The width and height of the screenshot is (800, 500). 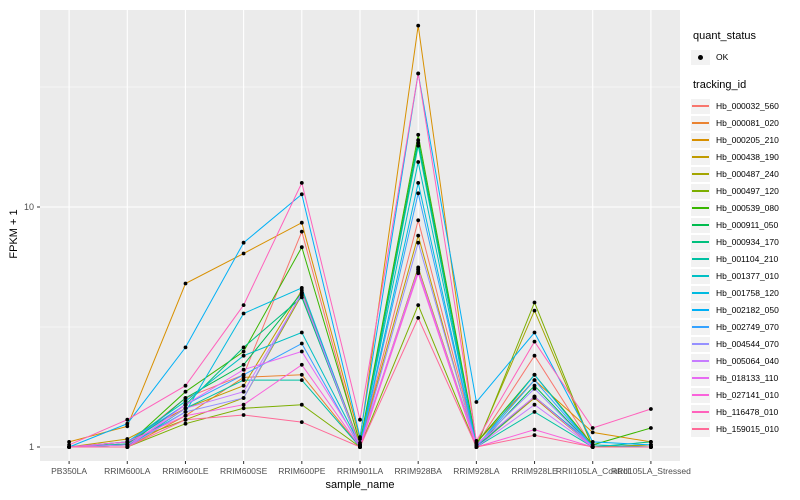 I want to click on legend-item: Hb_000497_120, so click(x=745, y=191).